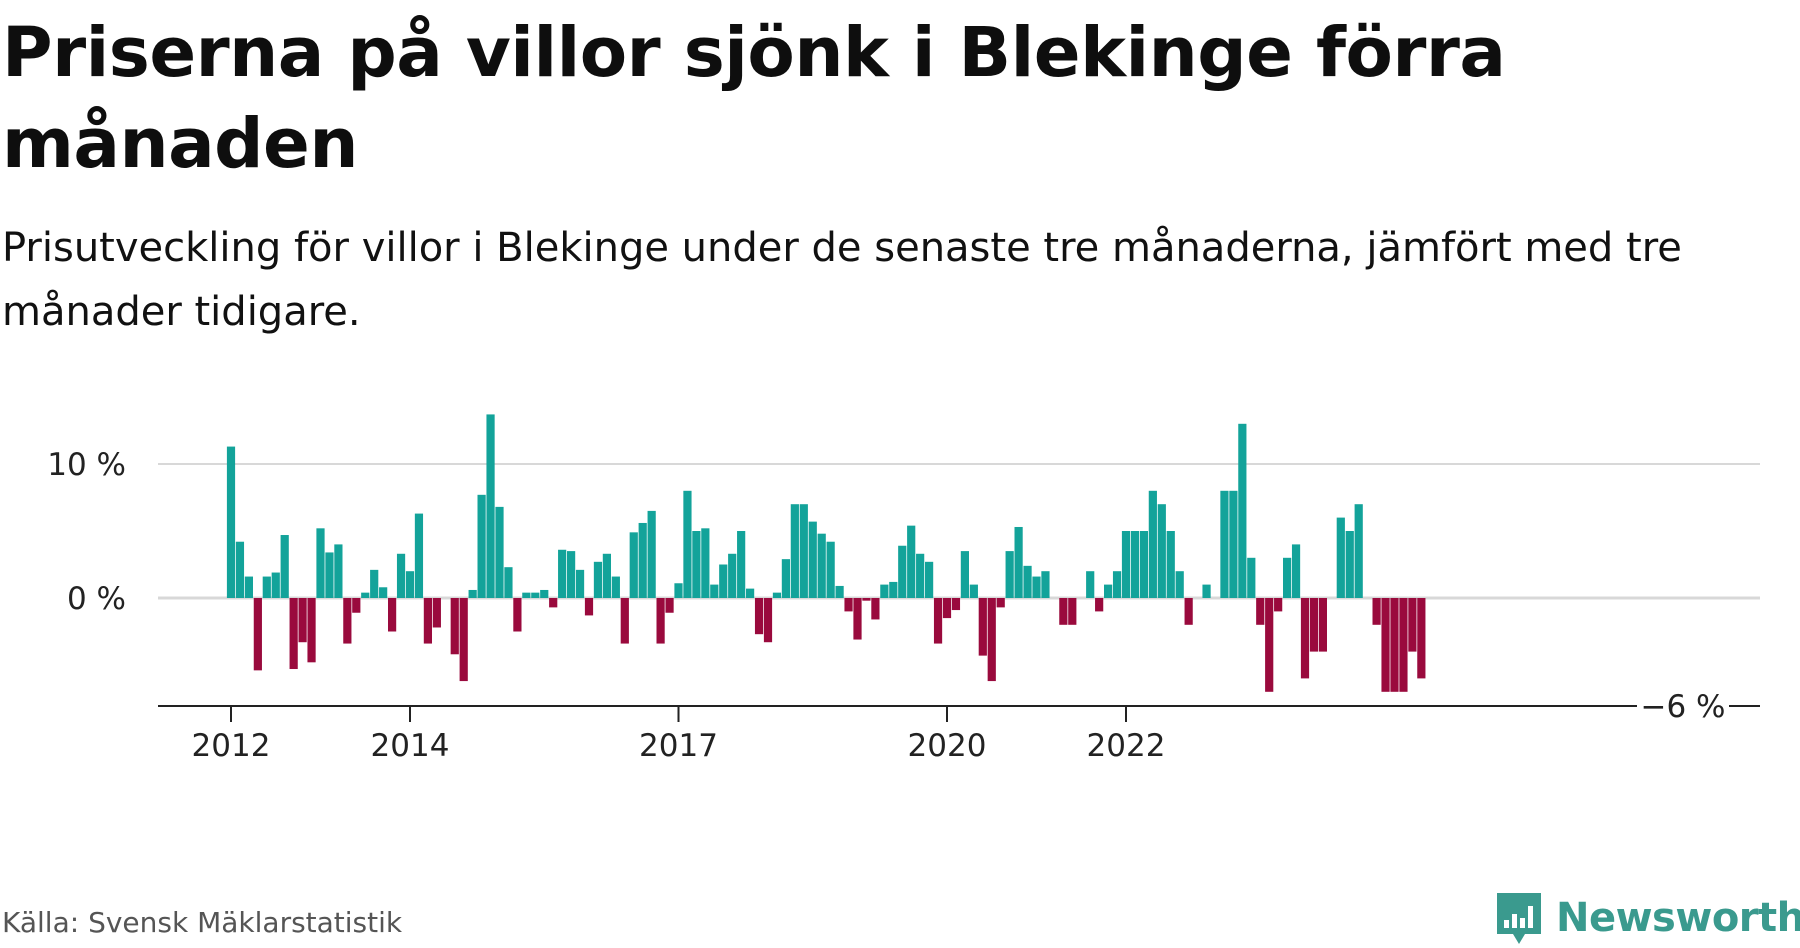 This screenshot has height=948, width=1800. Describe the element at coordinates (678, 746) in the screenshot. I see `x-tick-label: 2017` at that location.